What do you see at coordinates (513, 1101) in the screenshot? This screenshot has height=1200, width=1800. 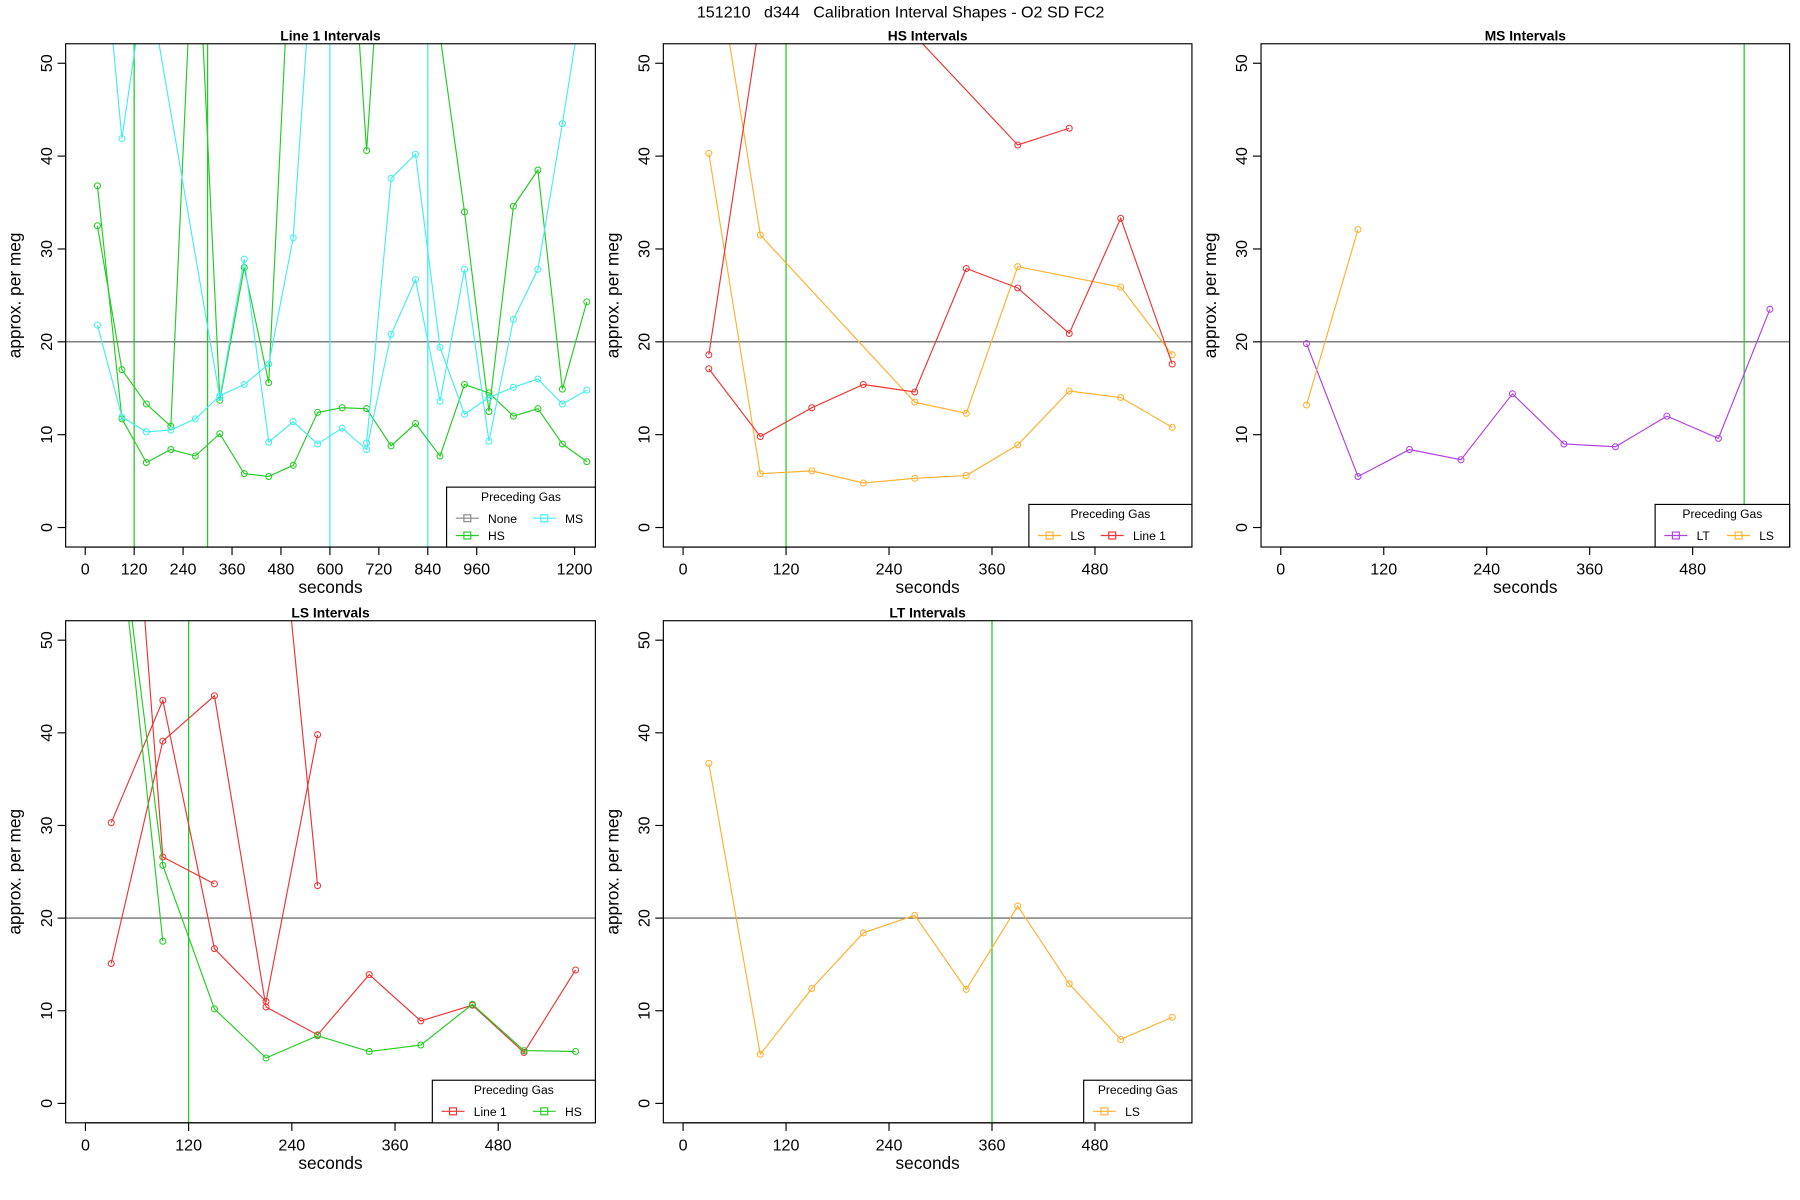 I see `legend: Preceding Gas Line 1 HS` at bounding box center [513, 1101].